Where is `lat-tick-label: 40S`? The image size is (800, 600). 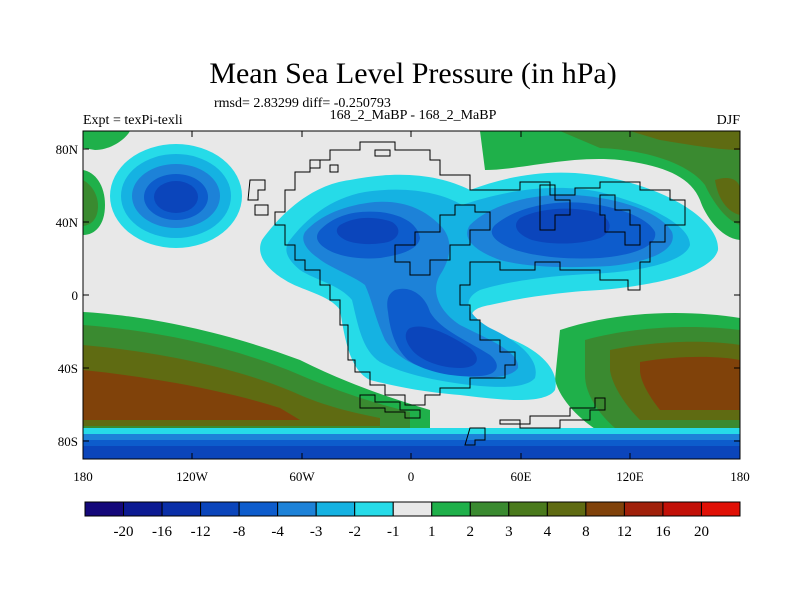 lat-tick-label: 40S is located at coordinates (68, 368).